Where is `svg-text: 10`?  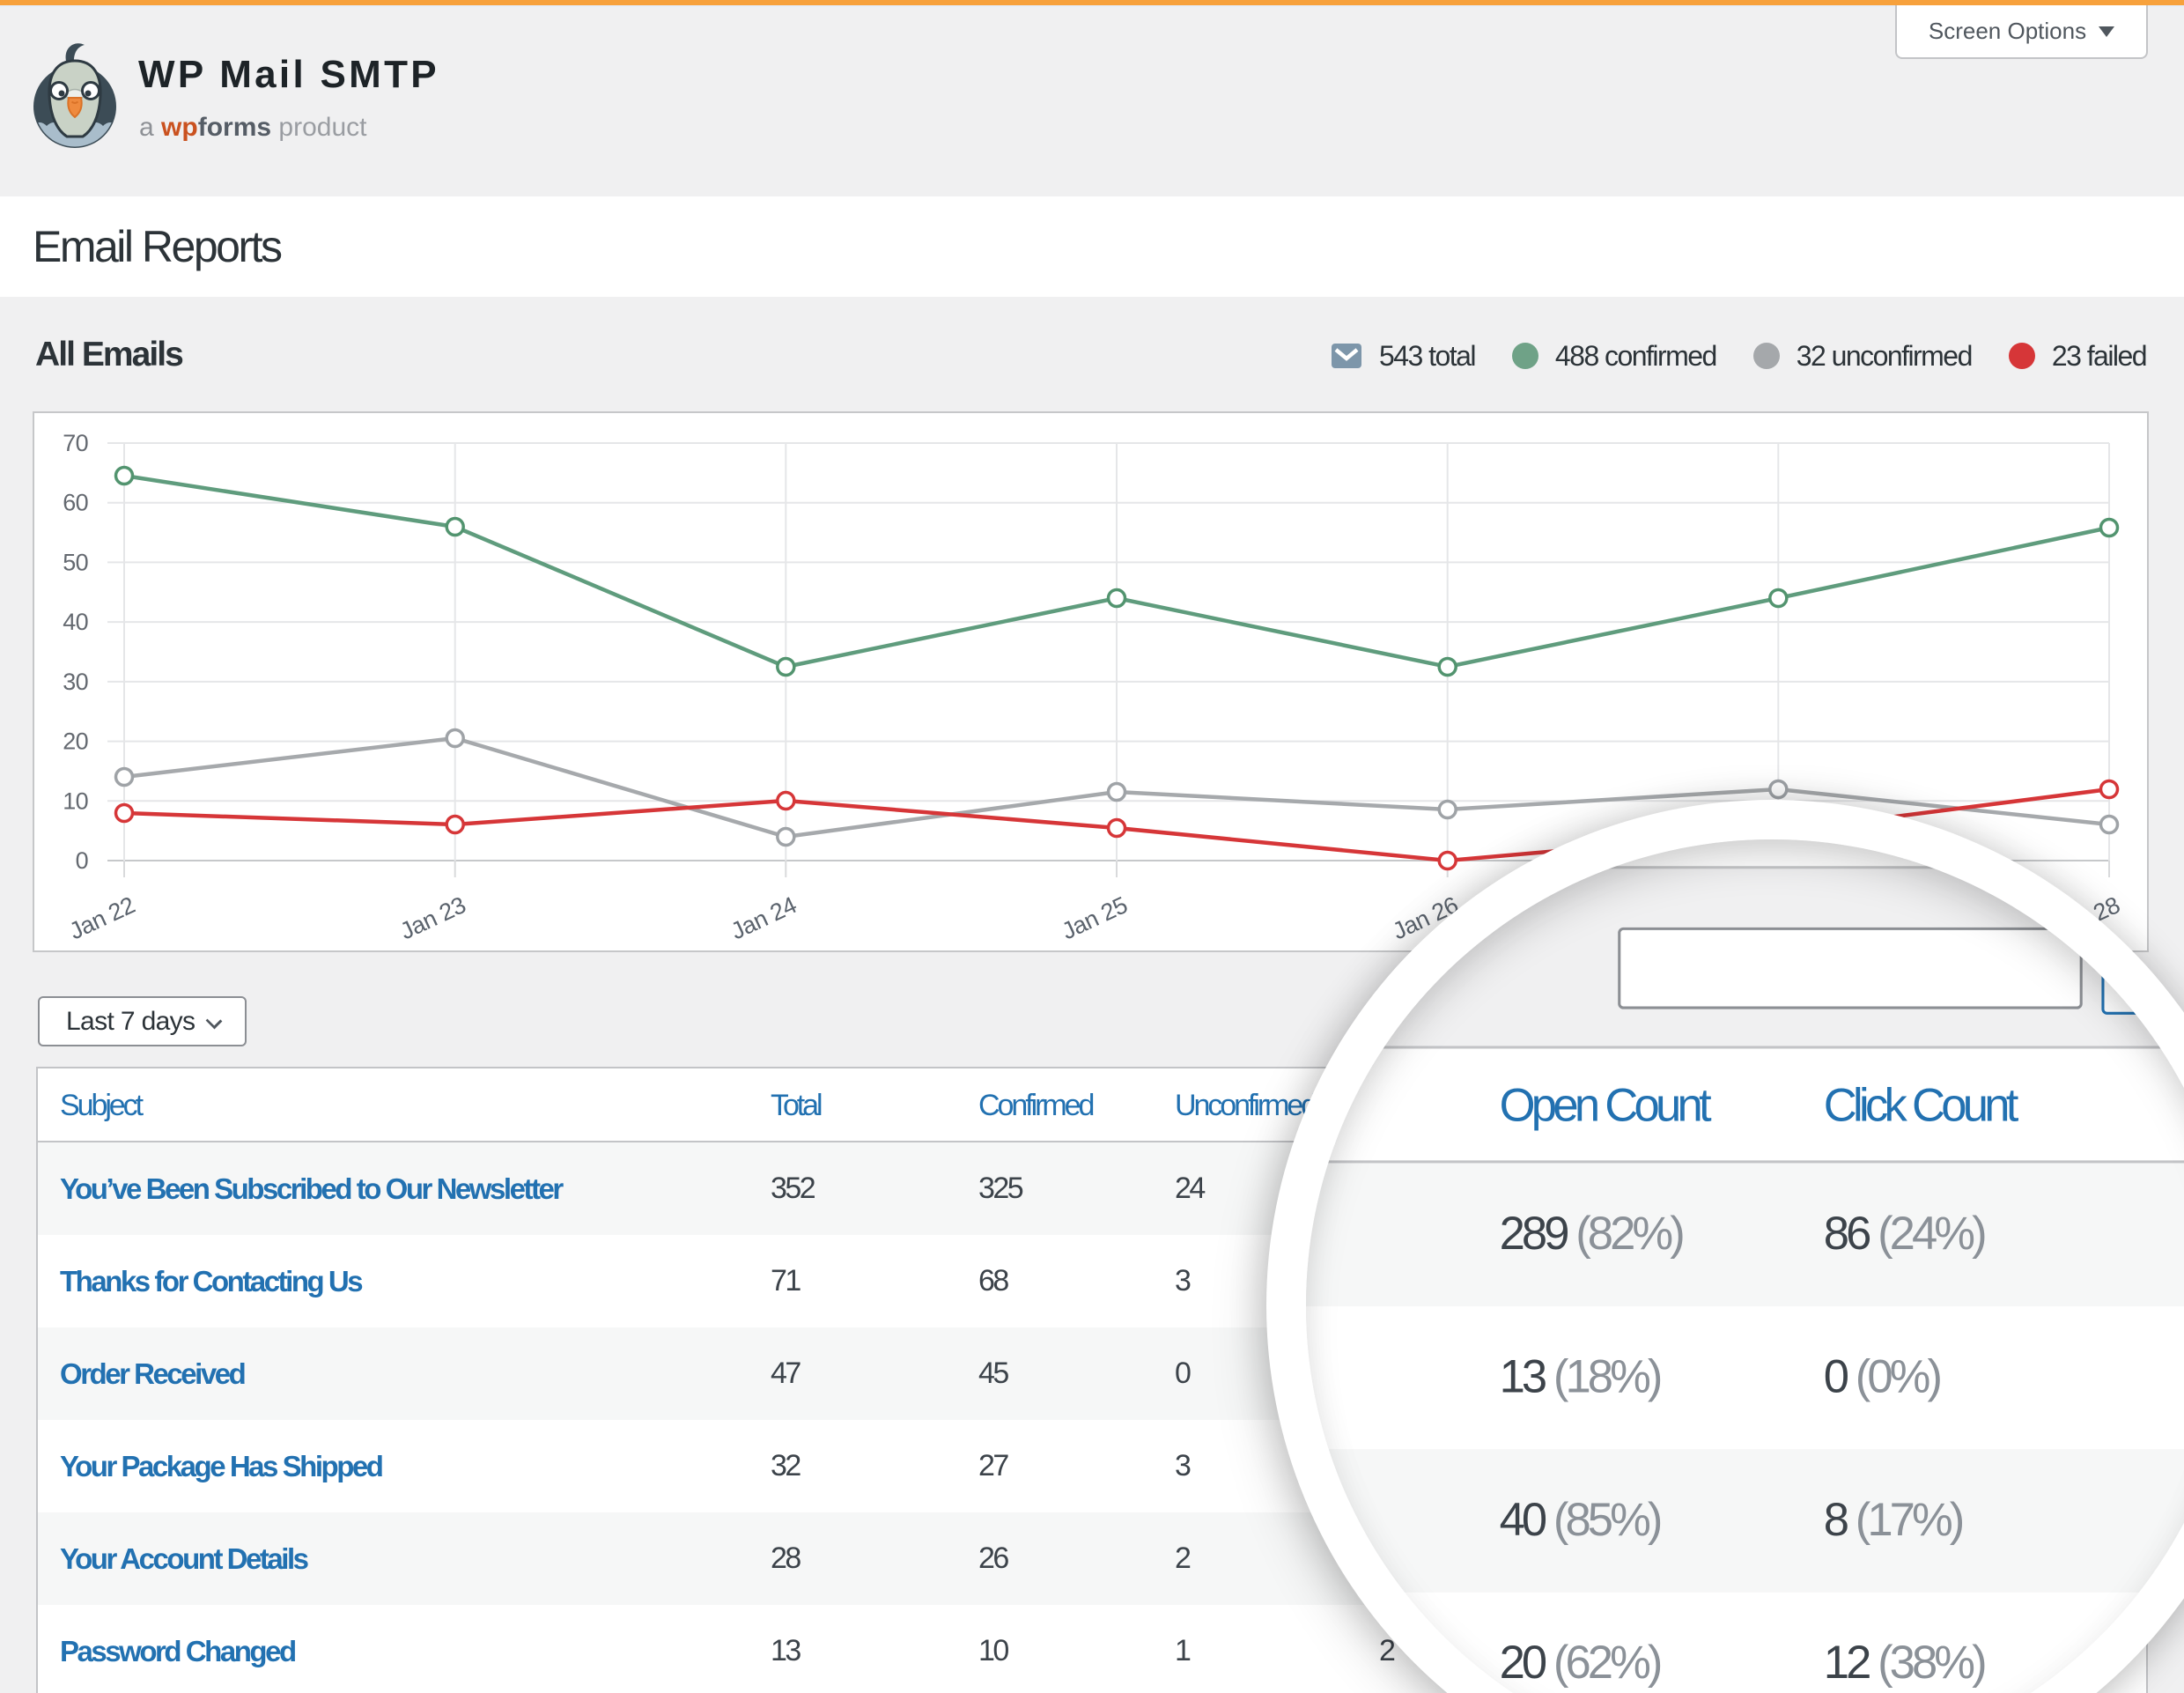
svg-text: 10 is located at coordinates (75, 800).